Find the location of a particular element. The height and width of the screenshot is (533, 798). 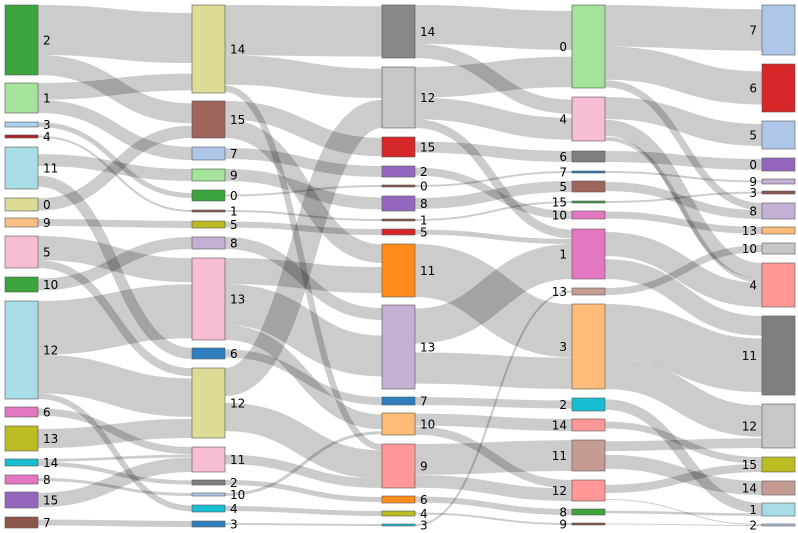

node-col0-5: 5 is located at coordinates (27, 252).